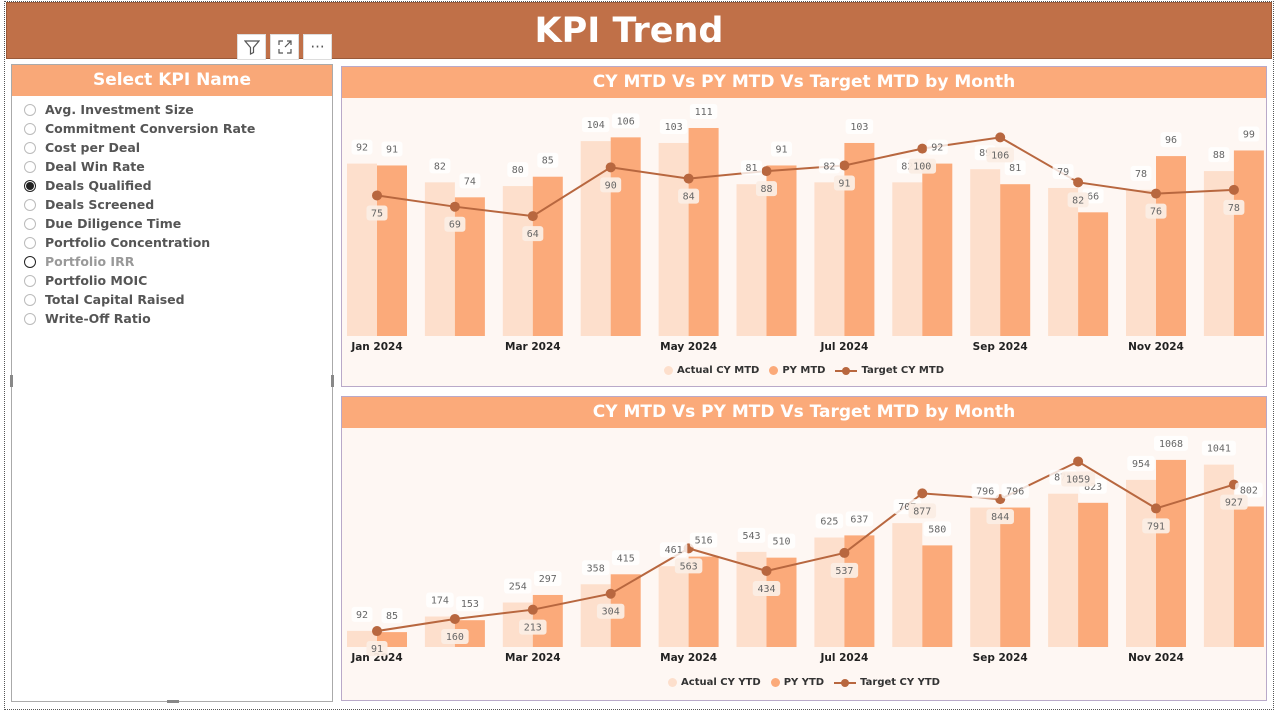 This screenshot has width=1280, height=714. I want to click on slicer-item: Portfolio MOIC, so click(178, 280).